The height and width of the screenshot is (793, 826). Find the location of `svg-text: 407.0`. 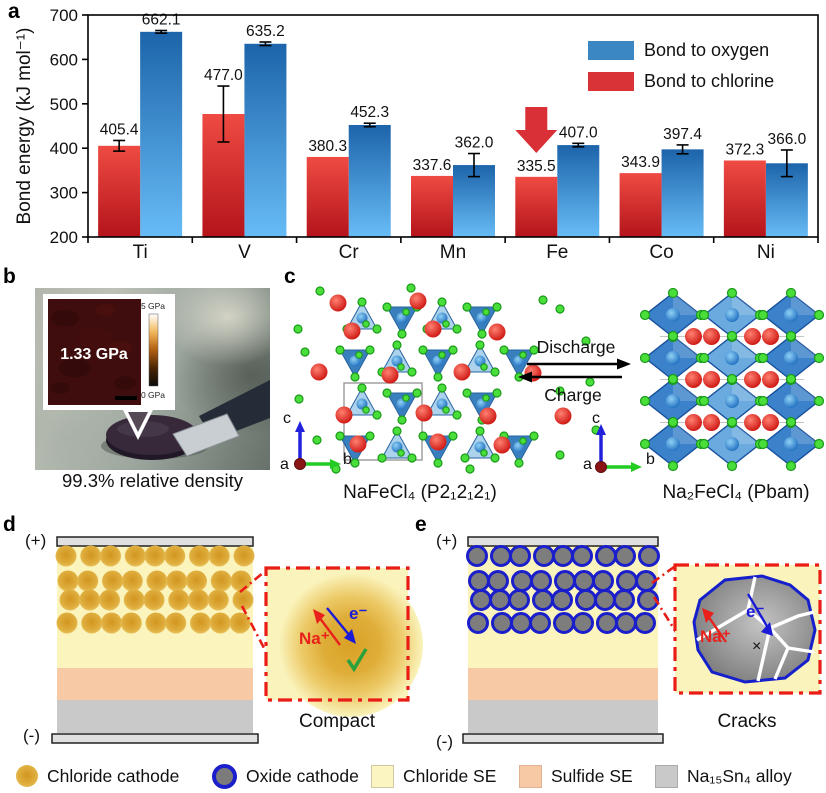

svg-text: 407.0 is located at coordinates (578, 132).